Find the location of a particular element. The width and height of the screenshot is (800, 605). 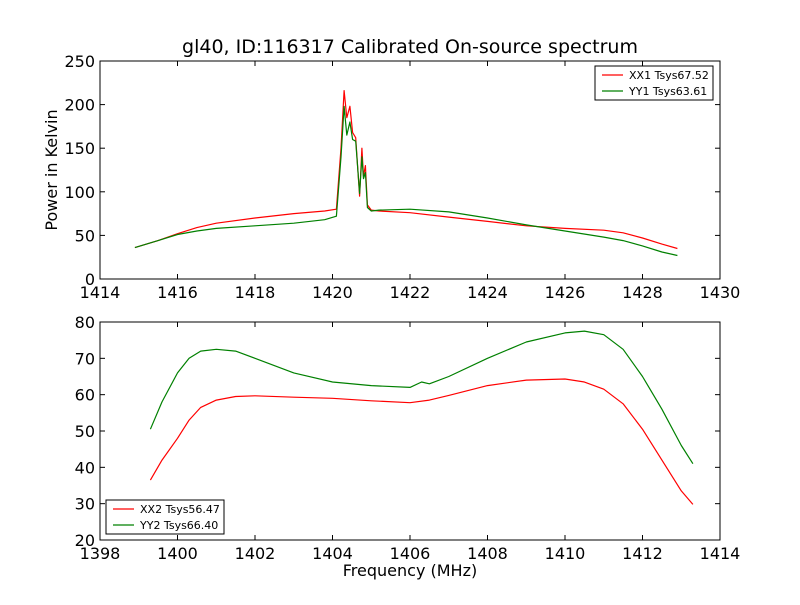

x-tick-label: 1430 is located at coordinates (720, 292).